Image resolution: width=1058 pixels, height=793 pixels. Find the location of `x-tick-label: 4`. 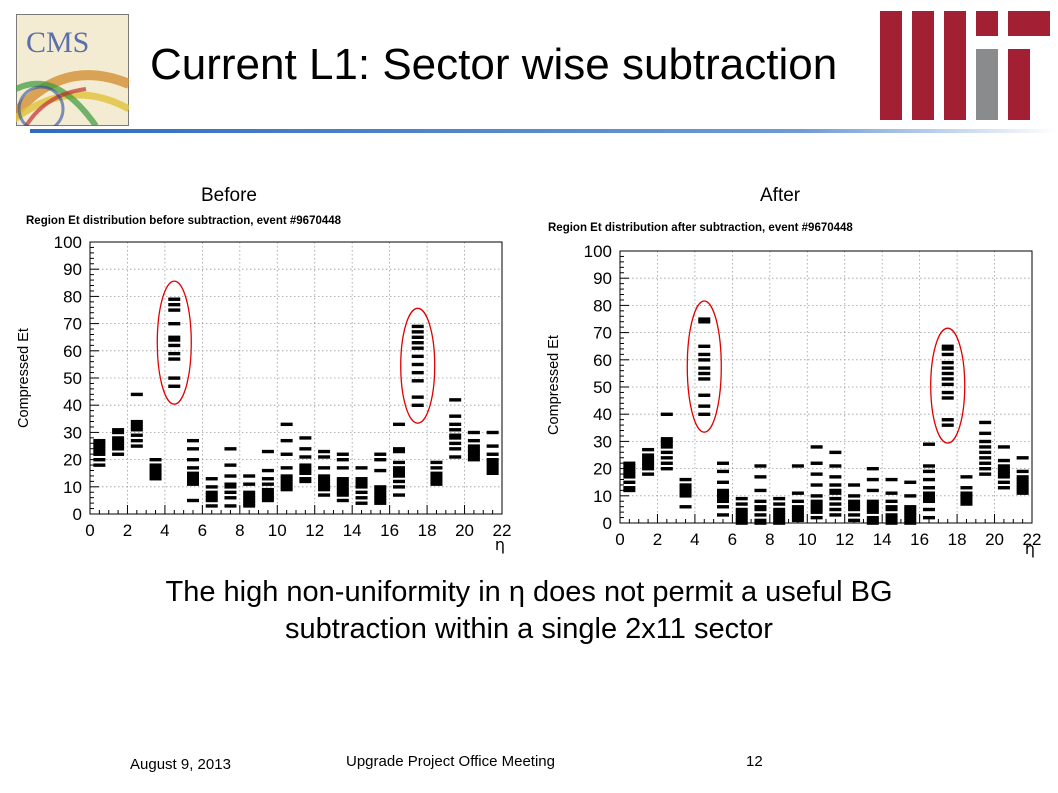

x-tick-label: 4 is located at coordinates (694, 539).